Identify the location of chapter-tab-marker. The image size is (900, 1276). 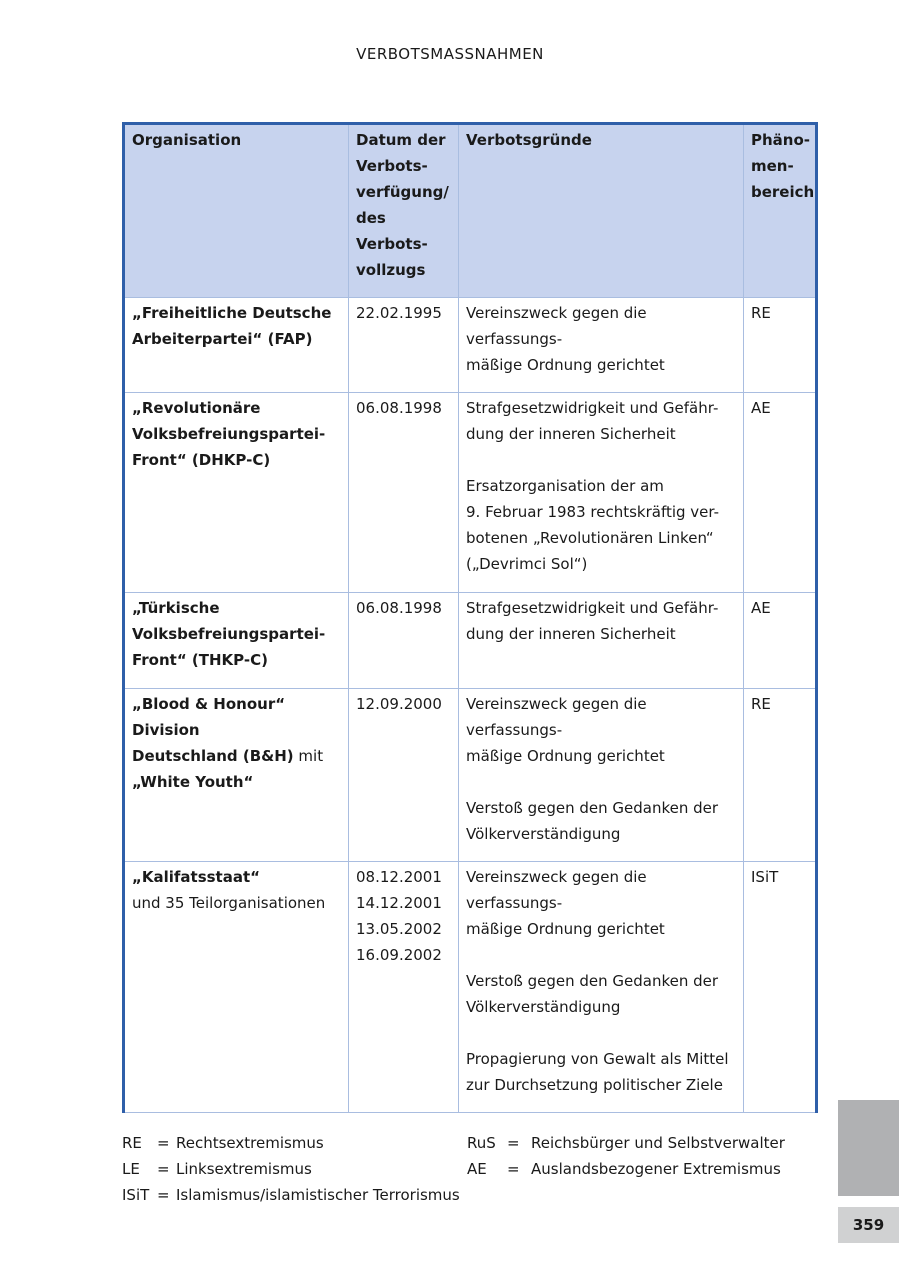
(868, 1148).